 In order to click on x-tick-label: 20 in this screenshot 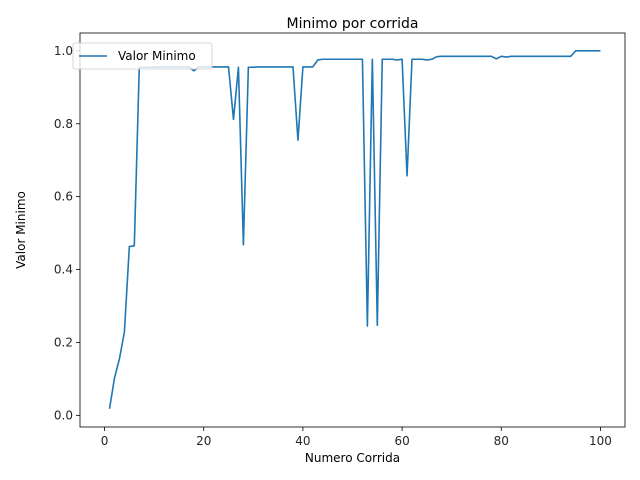, I will do `click(203, 441)`.